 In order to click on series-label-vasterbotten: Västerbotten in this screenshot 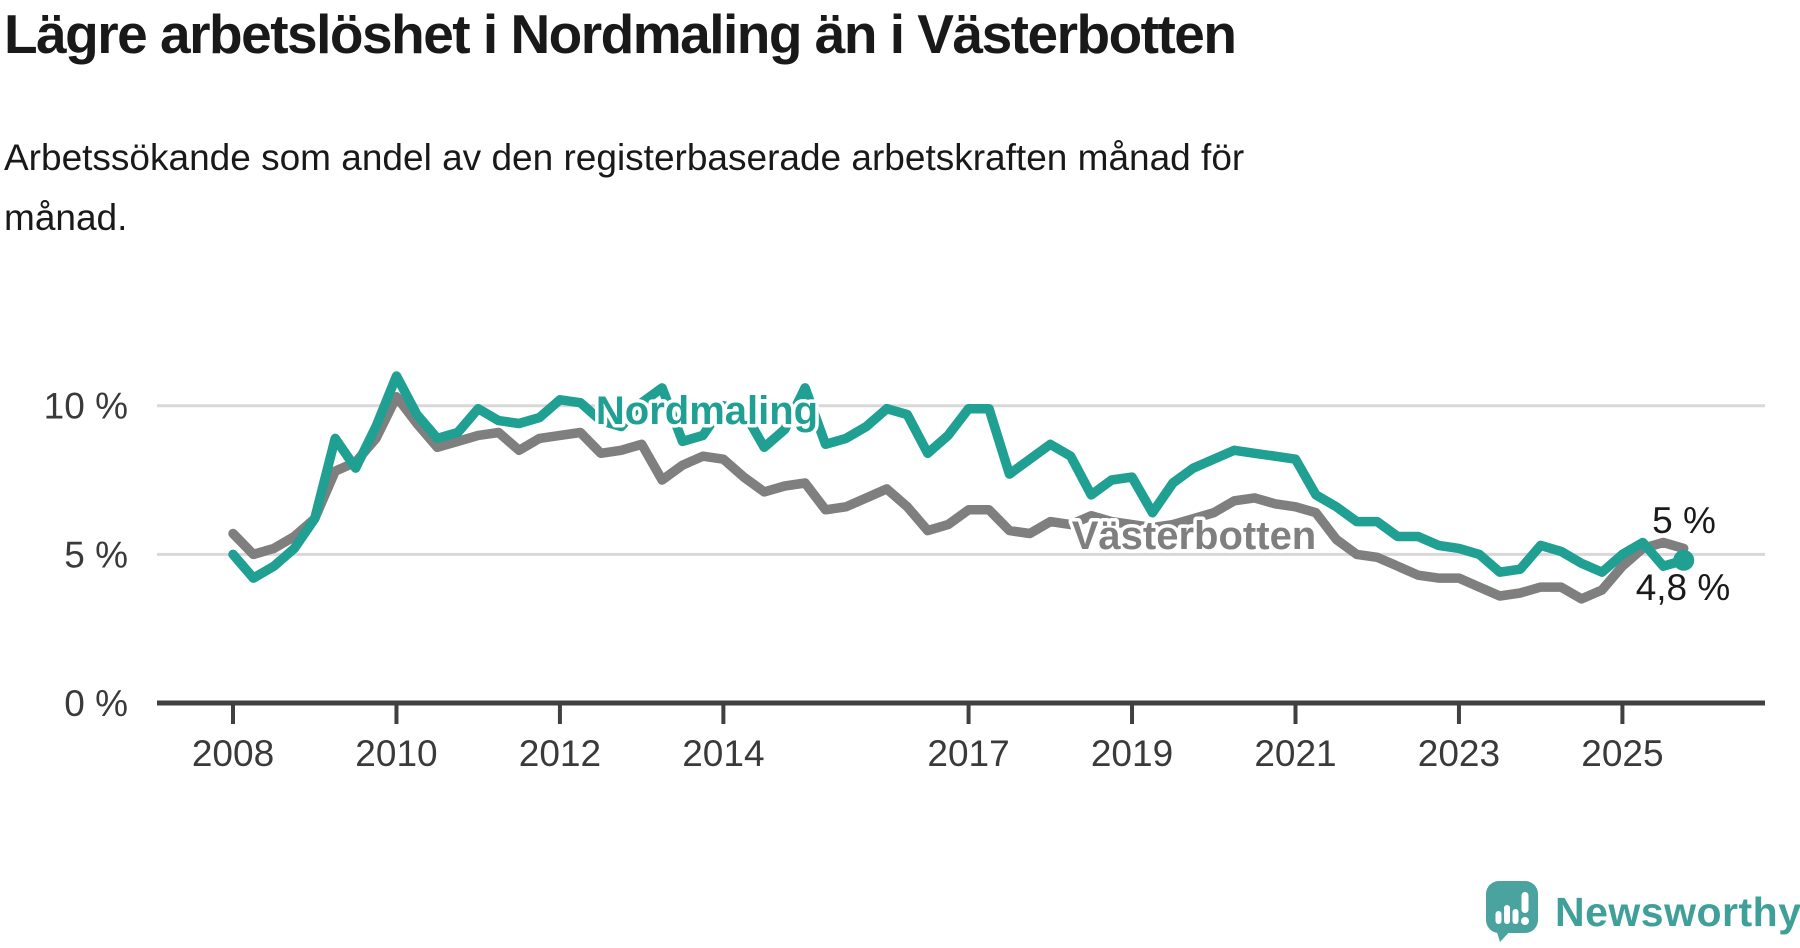, I will do `click(1194, 536)`.